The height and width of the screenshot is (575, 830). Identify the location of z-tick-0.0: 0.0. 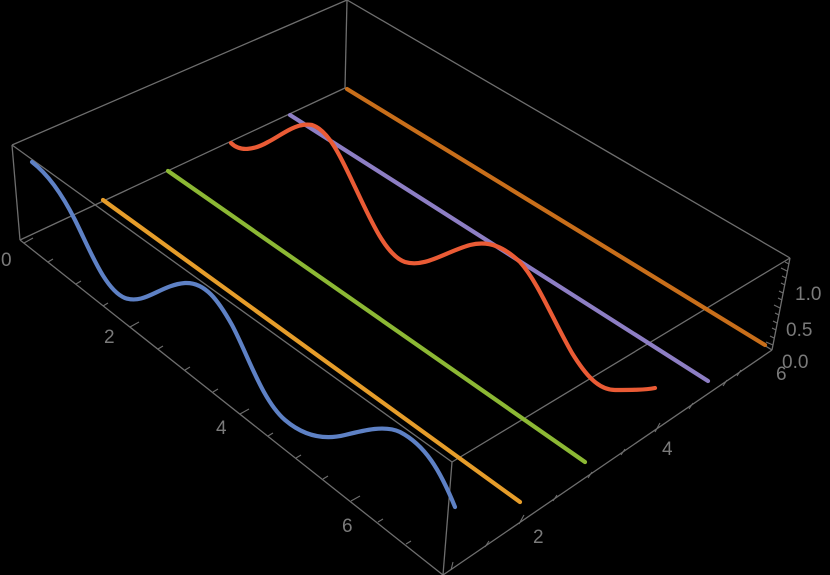
(795, 362).